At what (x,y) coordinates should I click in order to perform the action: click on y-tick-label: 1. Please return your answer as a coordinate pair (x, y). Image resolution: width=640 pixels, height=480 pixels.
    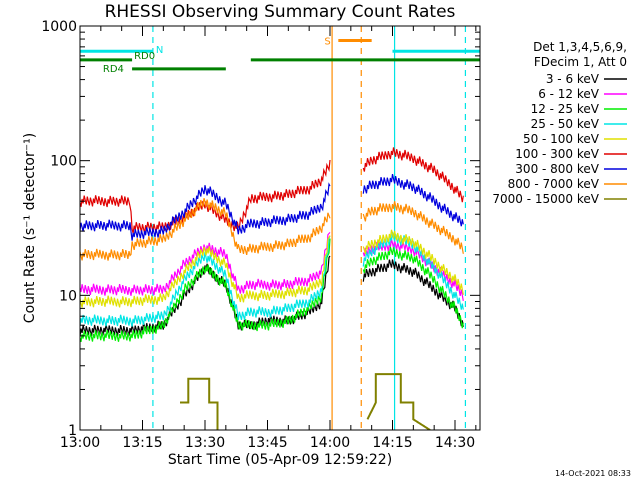
    Looking at the image, I should click on (72, 431).